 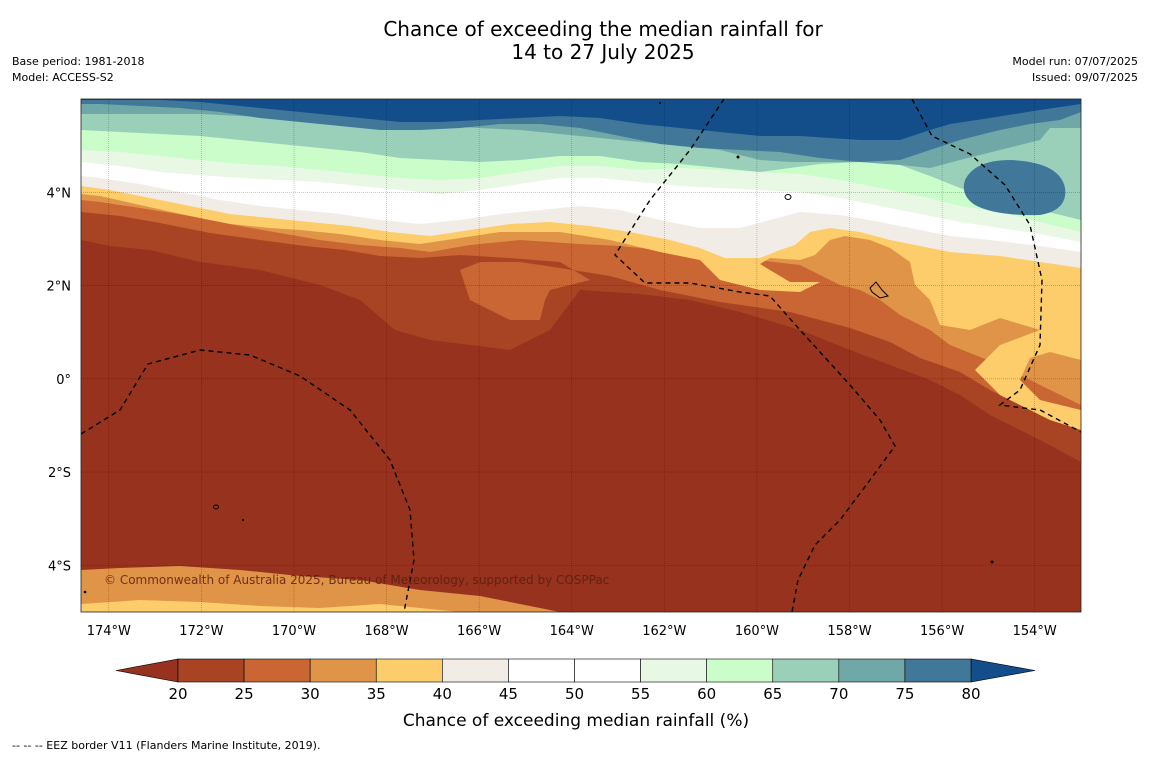 What do you see at coordinates (508, 694) in the screenshot?
I see `colorbar-tick-label: 45` at bounding box center [508, 694].